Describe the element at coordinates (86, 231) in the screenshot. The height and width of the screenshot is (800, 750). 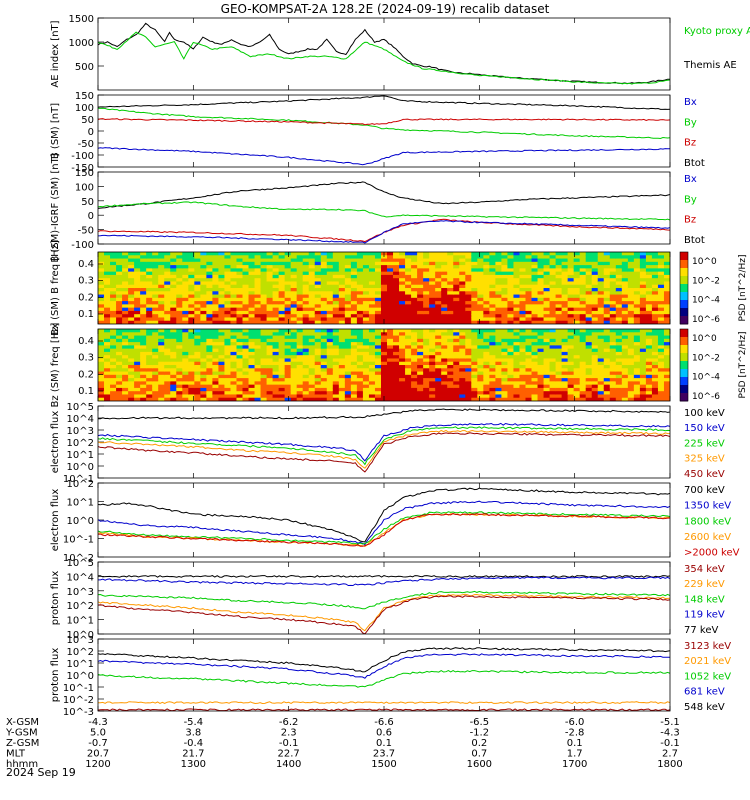
I see `y-tick-label: -50` at that location.